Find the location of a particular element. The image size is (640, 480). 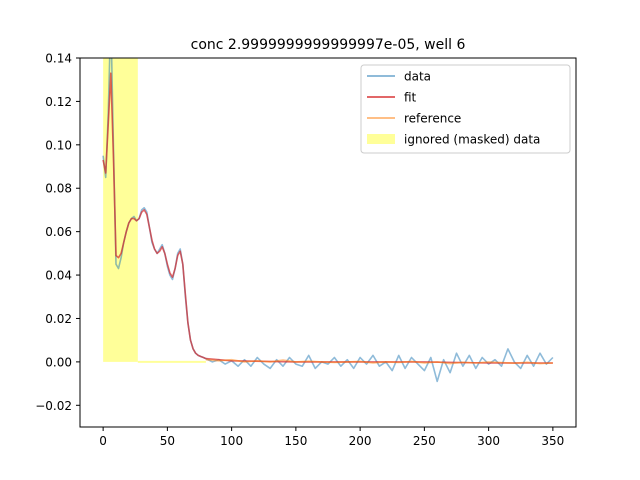

x-tick-label: 150 is located at coordinates (295, 441).